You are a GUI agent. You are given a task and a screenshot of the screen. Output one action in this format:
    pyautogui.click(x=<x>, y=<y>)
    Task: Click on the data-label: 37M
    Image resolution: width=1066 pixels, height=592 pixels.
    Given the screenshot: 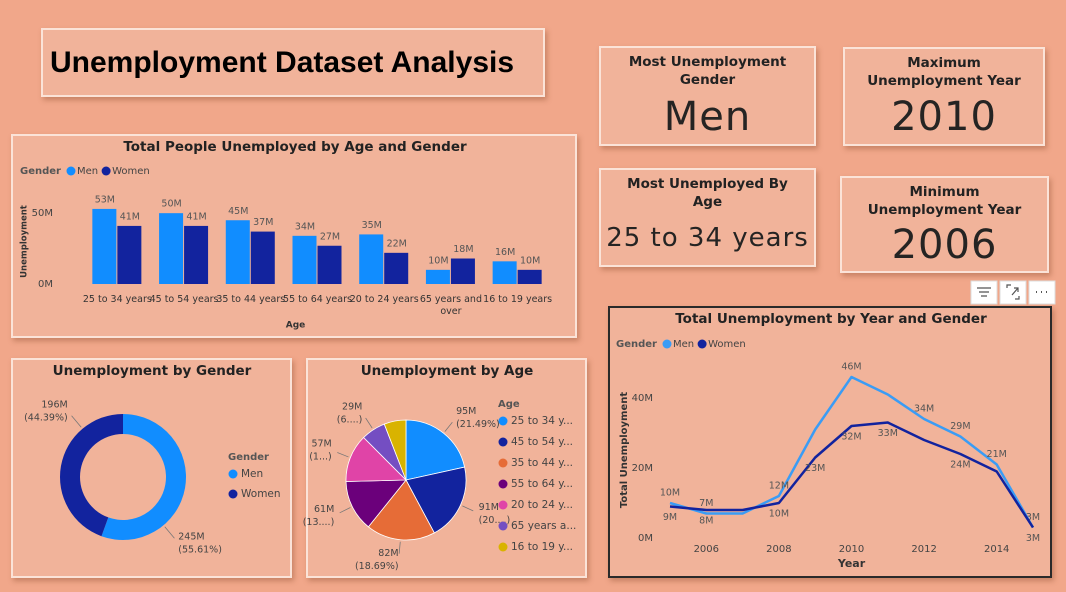 What is the action you would take?
    pyautogui.click(x=263, y=222)
    